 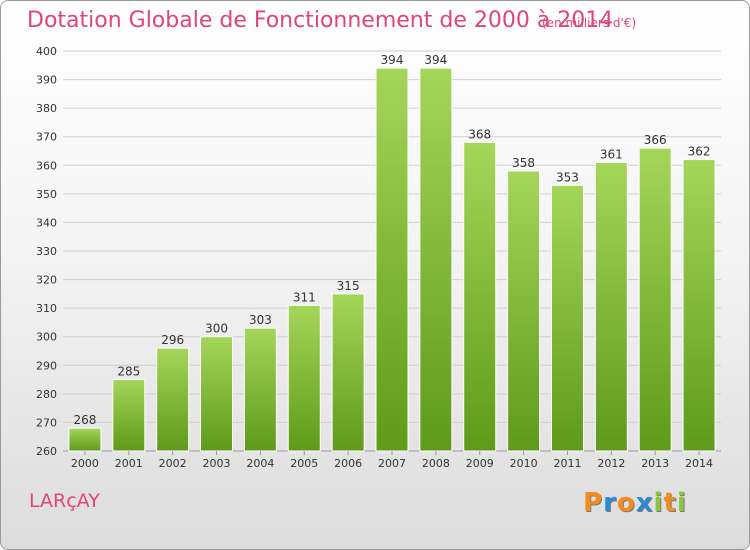 I want to click on y-tick-label: 370, so click(x=46, y=137).